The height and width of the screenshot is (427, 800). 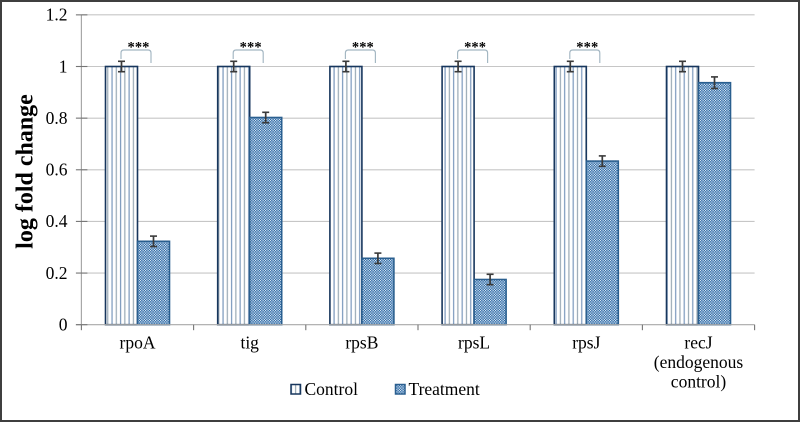 I want to click on svg-text: 0, so click(x=63, y=325).